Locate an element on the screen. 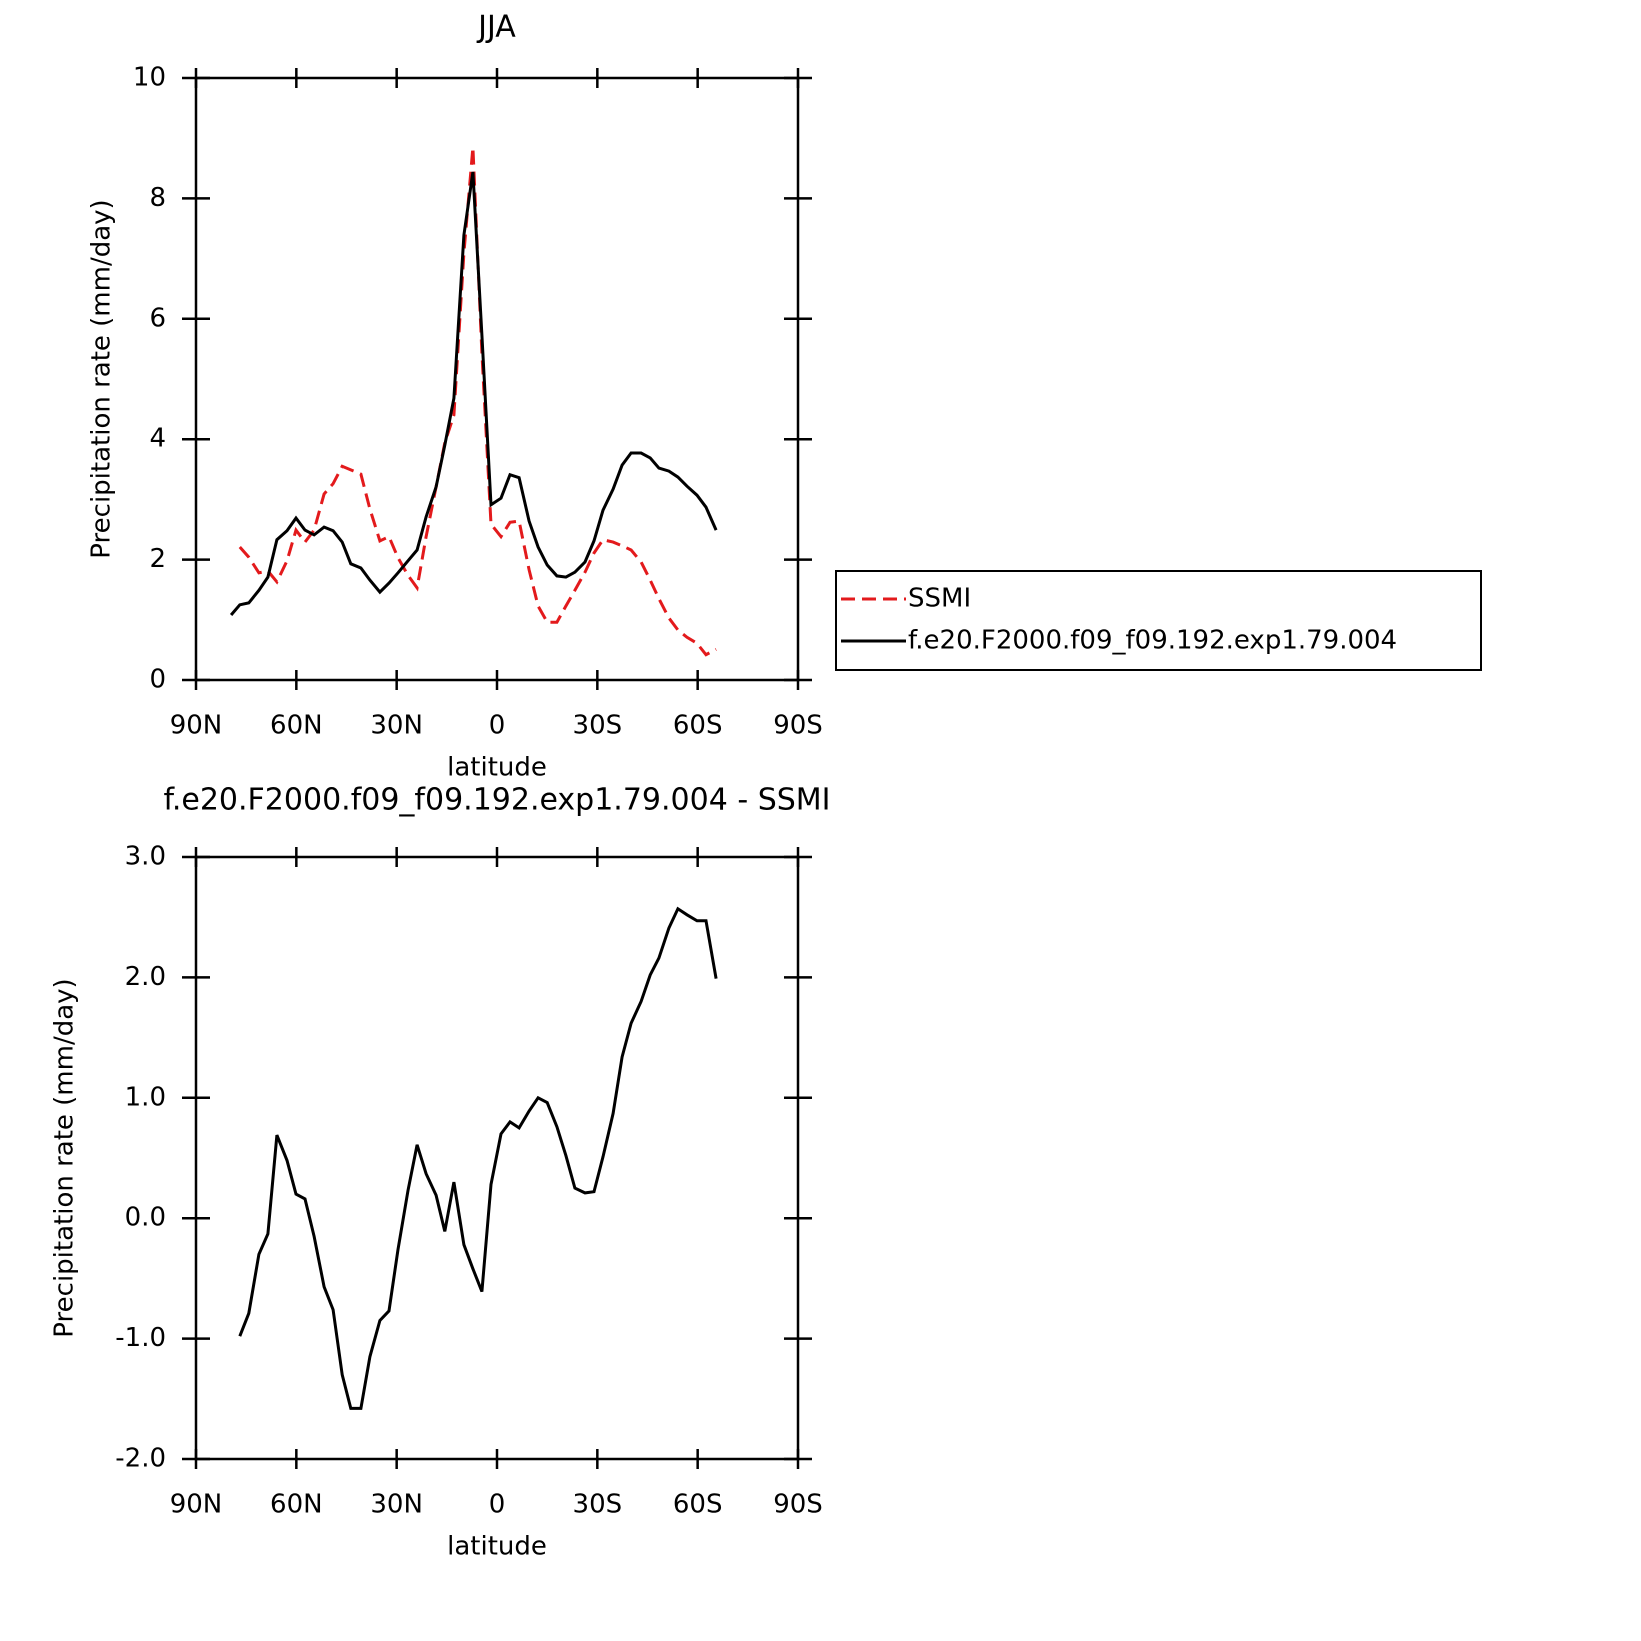 The width and height of the screenshot is (1641, 1641). legend-box is located at coordinates (1158, 620).